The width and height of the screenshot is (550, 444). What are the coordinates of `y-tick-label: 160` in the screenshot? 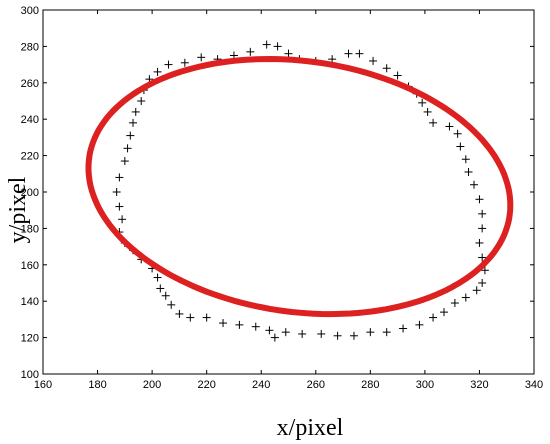 It's located at (30, 266).